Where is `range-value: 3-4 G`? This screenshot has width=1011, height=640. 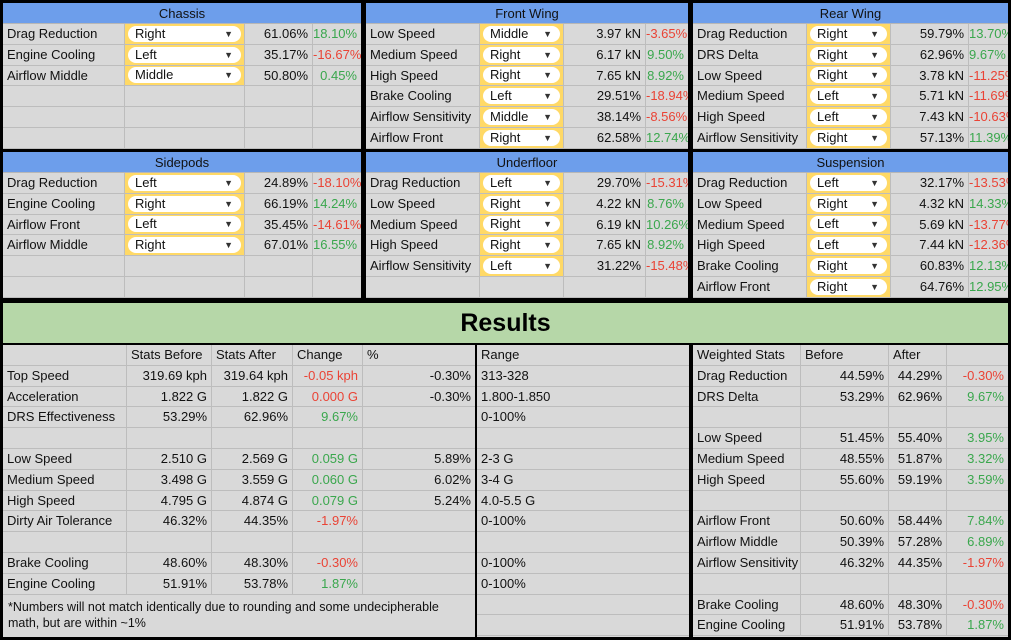
range-value: 3-4 G is located at coordinates (497, 479).